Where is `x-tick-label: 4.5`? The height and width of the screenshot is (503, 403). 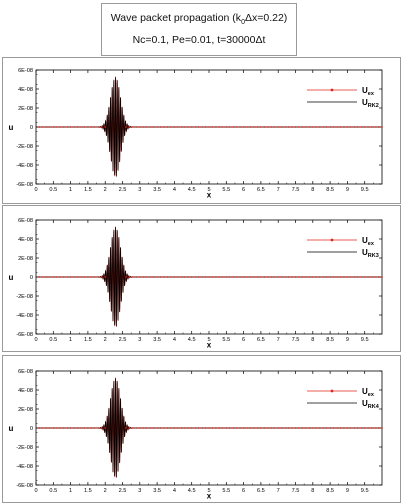
x-tick-label: 4.5 is located at coordinates (192, 340).